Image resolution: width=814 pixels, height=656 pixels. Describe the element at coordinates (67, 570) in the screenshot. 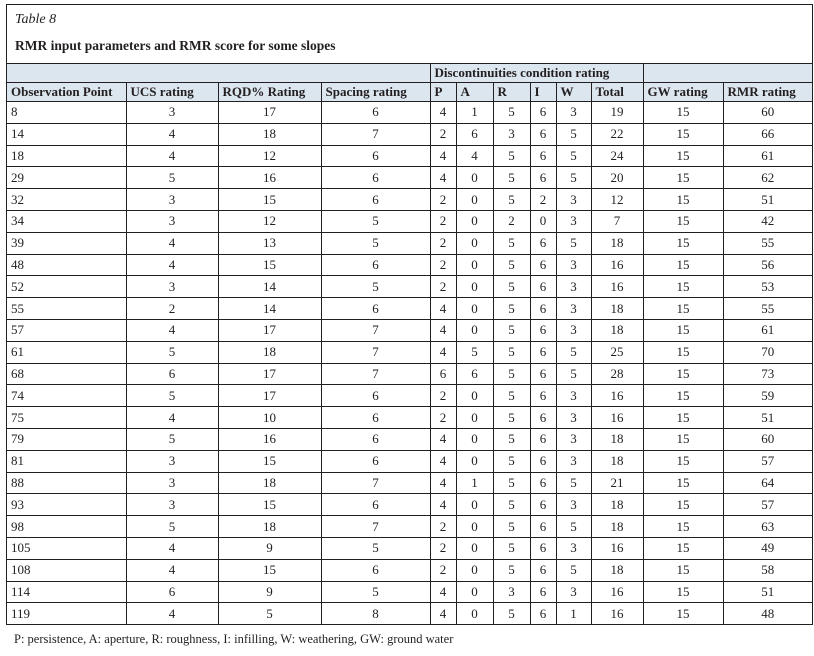

I see `table-cell: 108` at that location.